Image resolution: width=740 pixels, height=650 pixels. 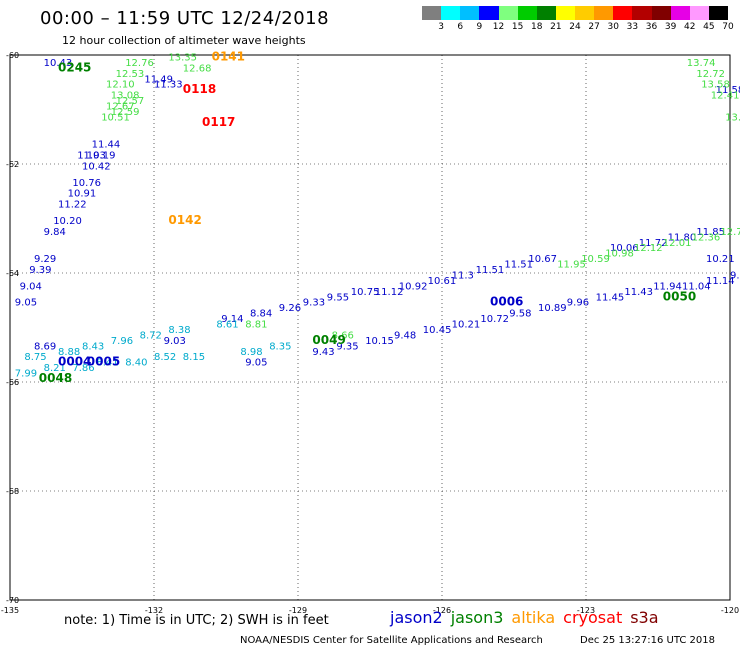 I want to click on wave-height-label: 10.91, so click(x=82, y=194).